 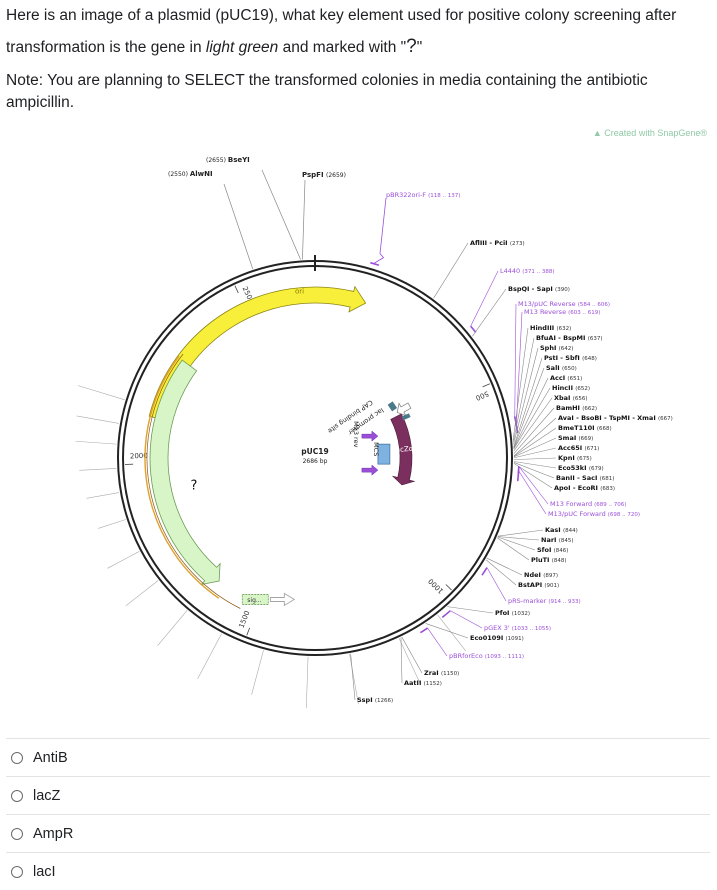 What do you see at coordinates (512, 613) in the screenshot?
I see `site-label-pfoi: PfoI (1032)` at bounding box center [512, 613].